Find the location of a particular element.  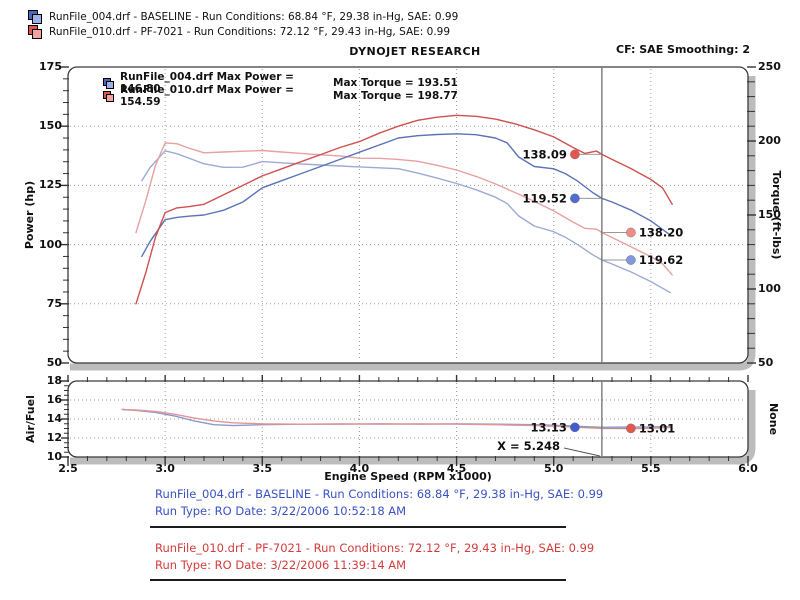

power-axis-tick-label: 125 is located at coordinates (50, 185).